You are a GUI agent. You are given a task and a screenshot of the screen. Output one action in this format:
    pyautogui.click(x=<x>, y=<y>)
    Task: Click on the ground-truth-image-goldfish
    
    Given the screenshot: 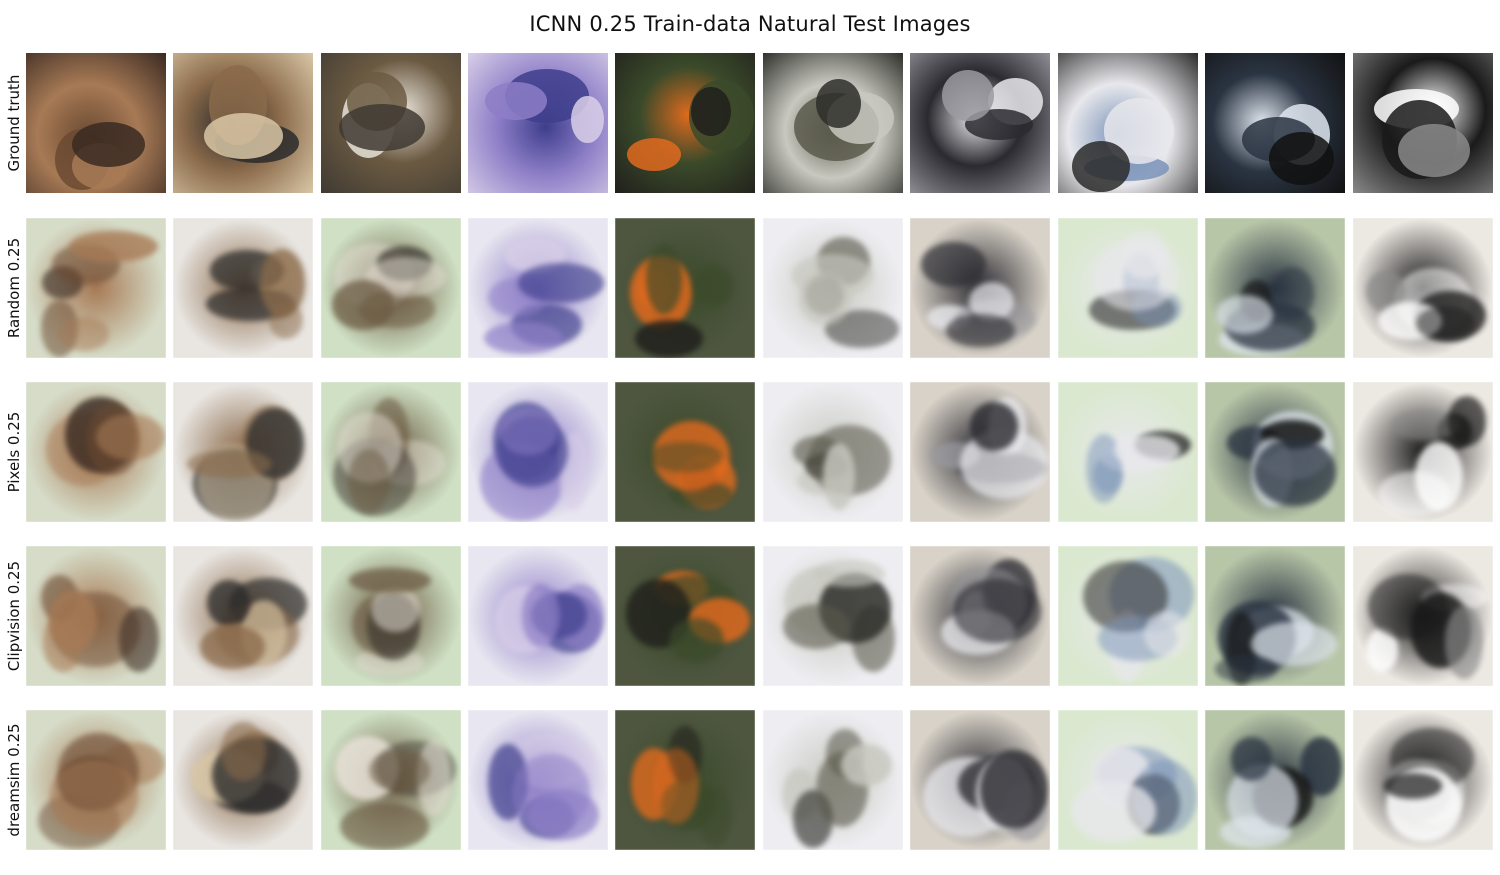 What is the action you would take?
    pyautogui.click(x=685, y=123)
    